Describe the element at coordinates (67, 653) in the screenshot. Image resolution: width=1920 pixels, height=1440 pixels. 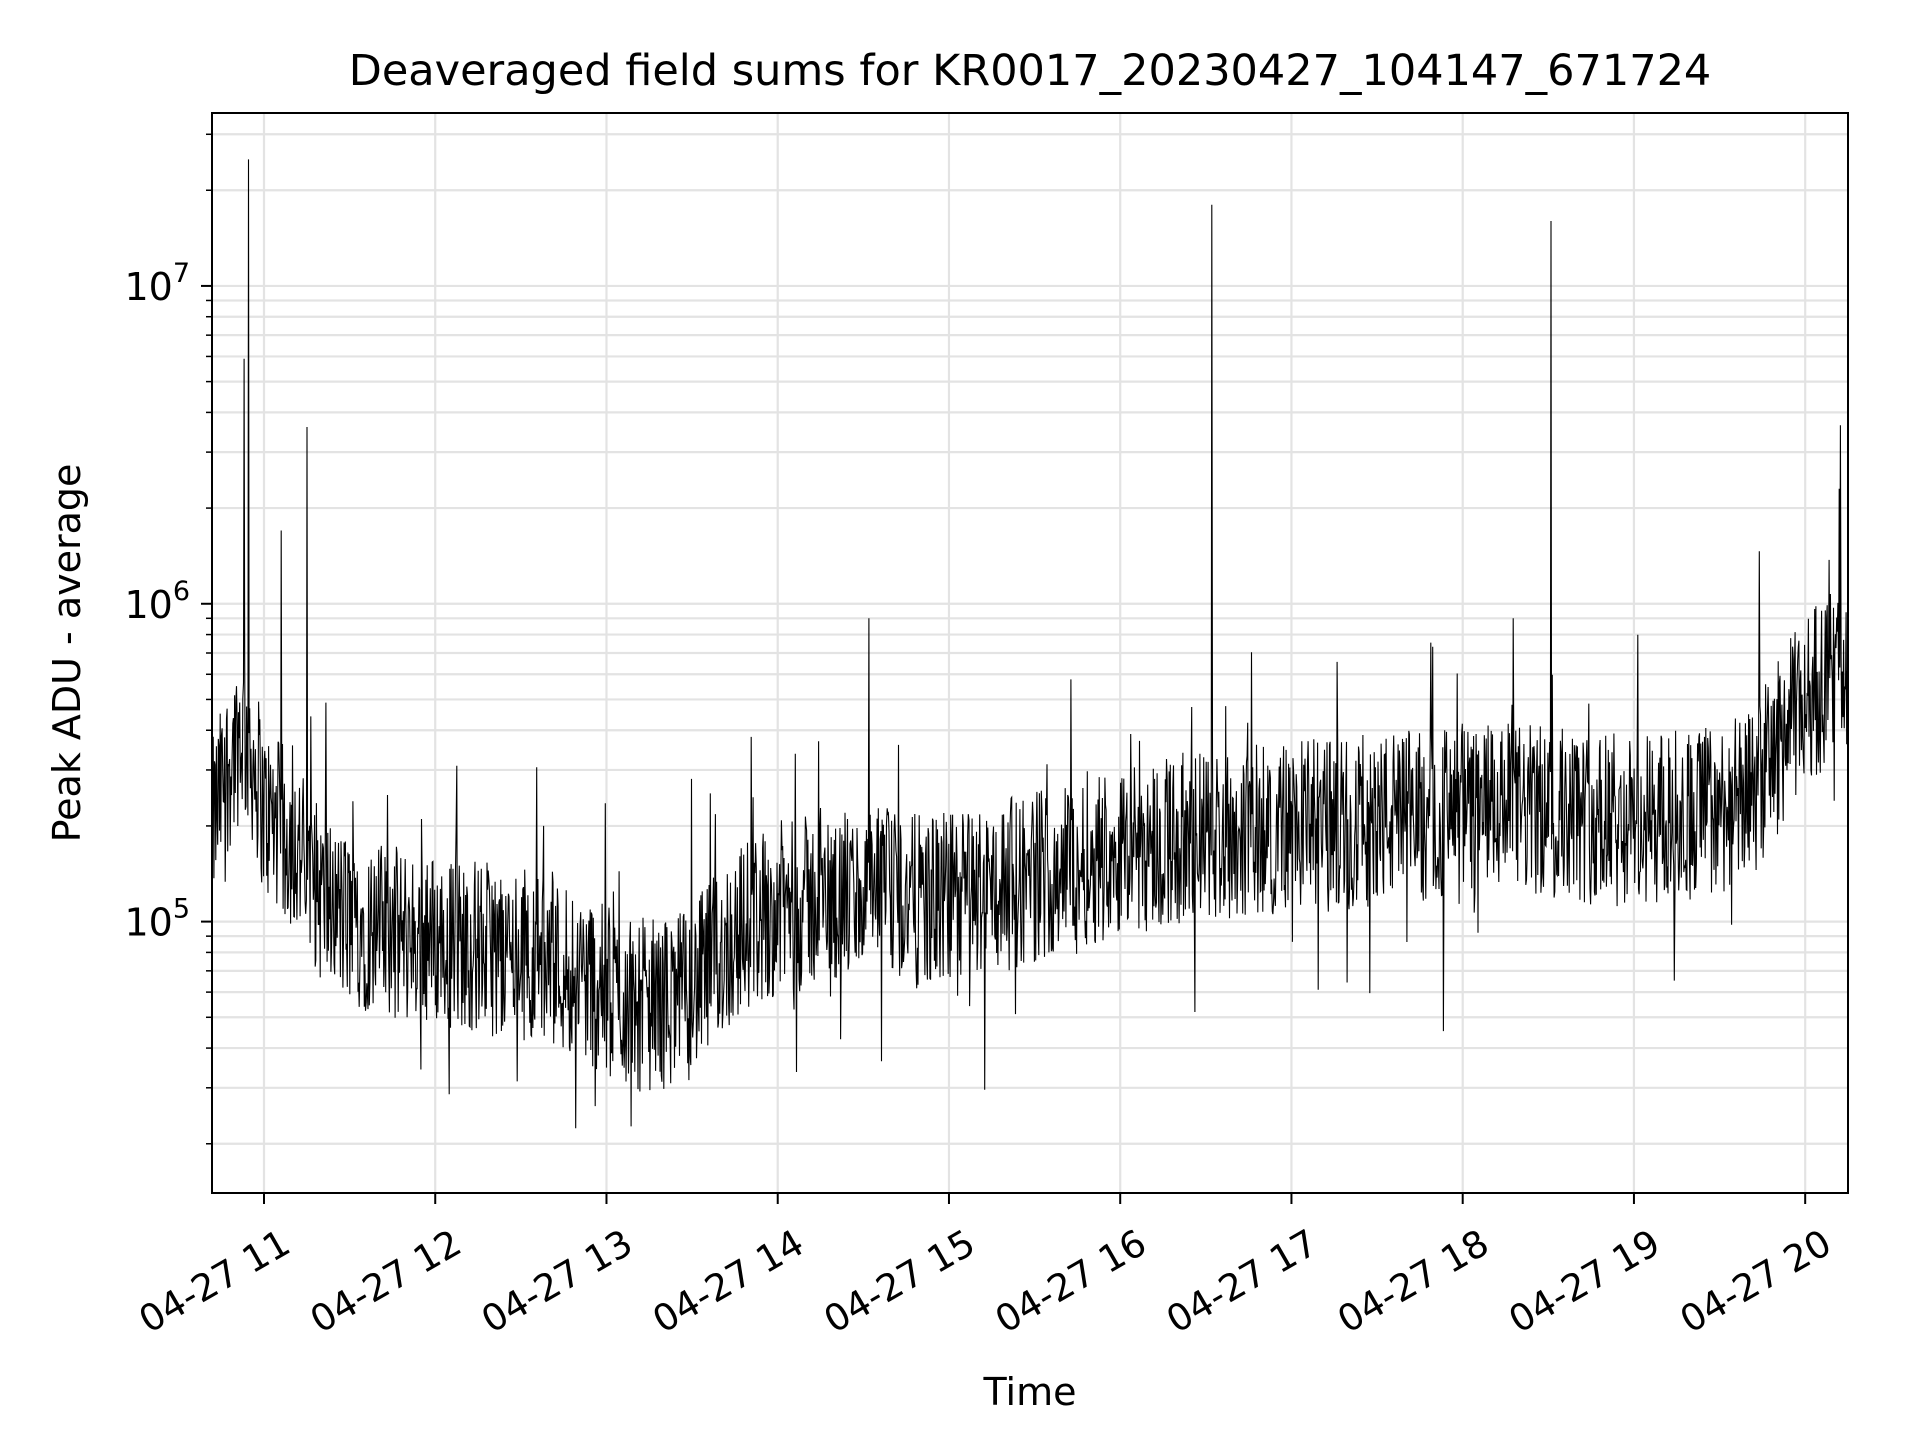
I see `y-axis-label: Peak ADU - average` at that location.